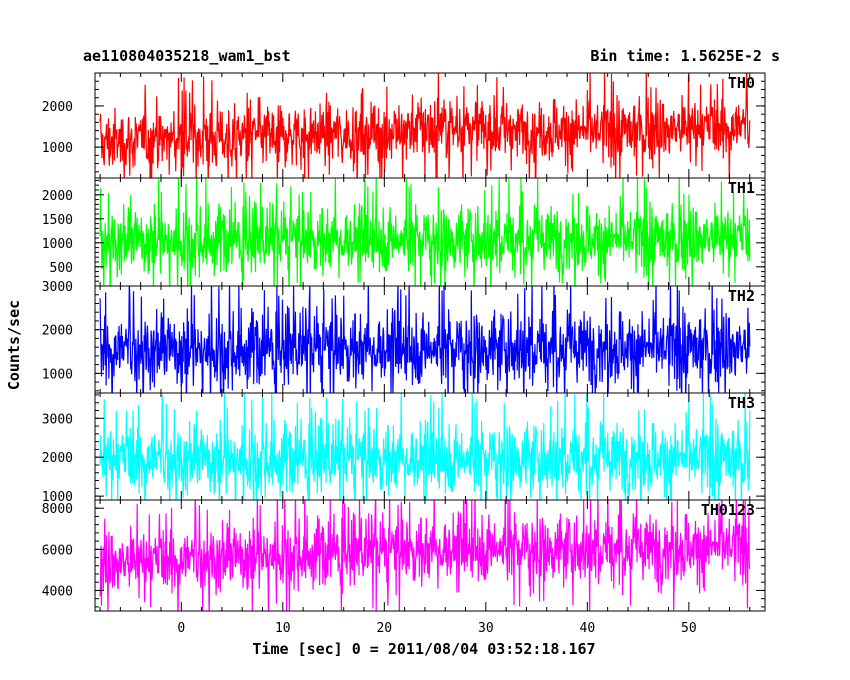 The width and height of the screenshot is (850, 680). I want to click on x-tick-label: 40, so click(588, 628).